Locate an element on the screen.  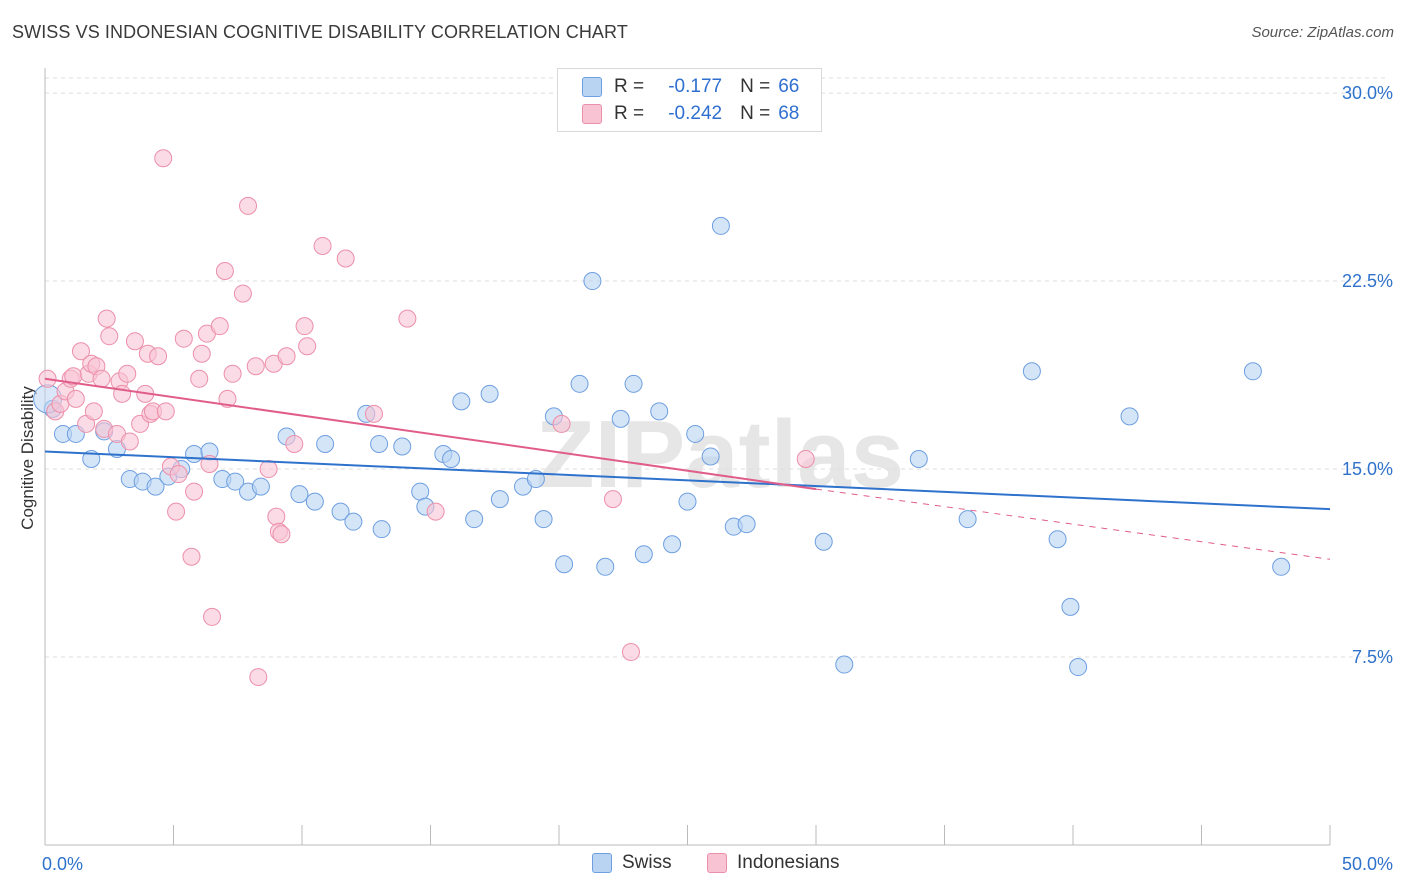
legend-item-swiss: Swiss is located at coordinates (632, 863).